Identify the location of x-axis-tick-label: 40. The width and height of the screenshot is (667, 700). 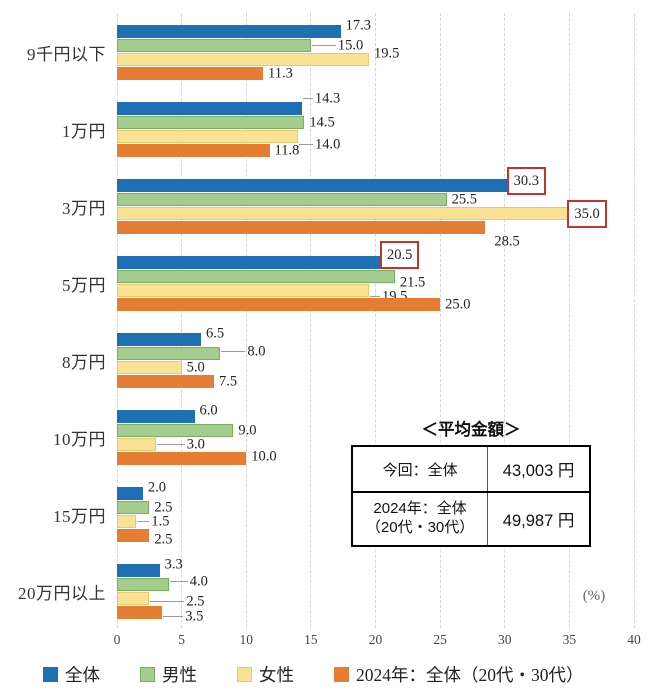
(634, 639).